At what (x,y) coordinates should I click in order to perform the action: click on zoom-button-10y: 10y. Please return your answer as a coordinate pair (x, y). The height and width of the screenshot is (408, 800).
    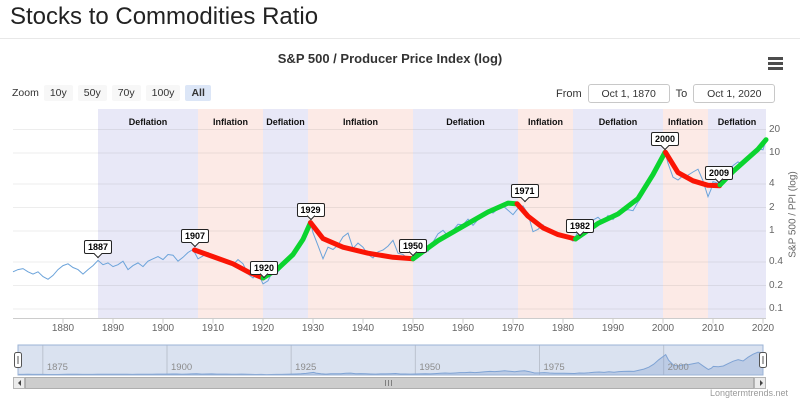
    Looking at the image, I should click on (58, 93).